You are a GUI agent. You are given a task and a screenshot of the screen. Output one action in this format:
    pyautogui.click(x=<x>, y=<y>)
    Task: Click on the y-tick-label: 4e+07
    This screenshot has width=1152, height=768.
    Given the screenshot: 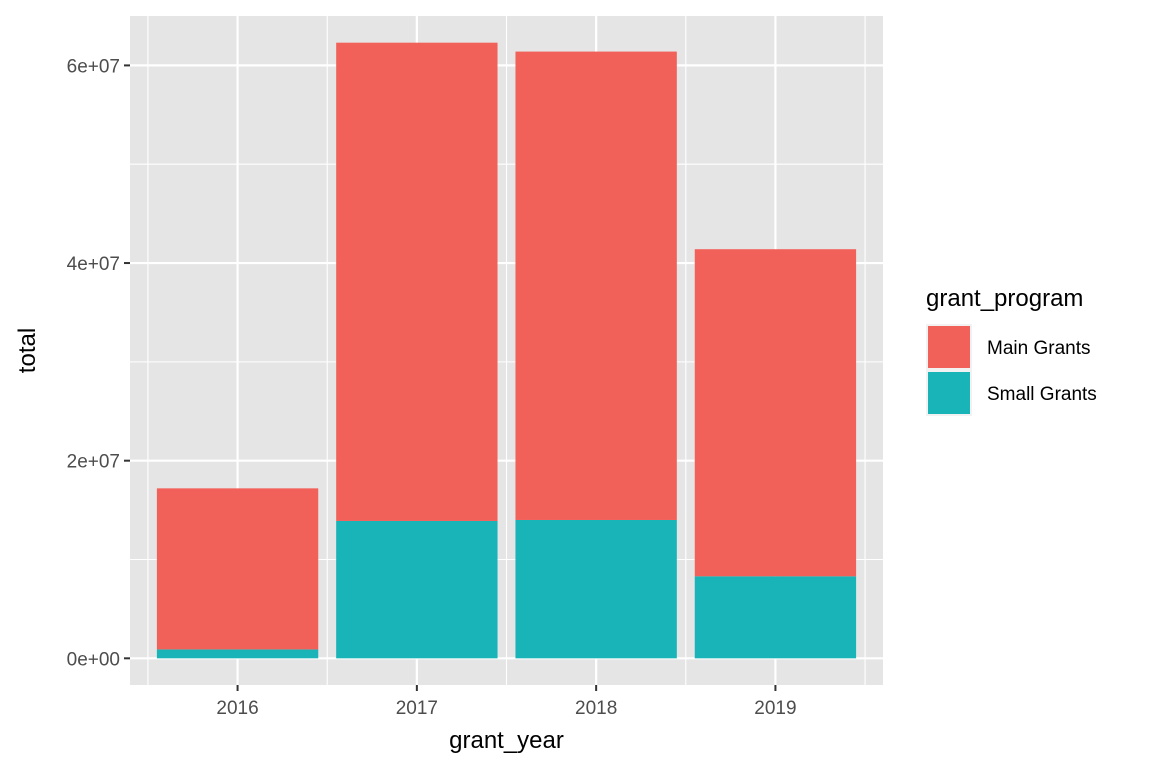 What is the action you would take?
    pyautogui.click(x=93, y=264)
    